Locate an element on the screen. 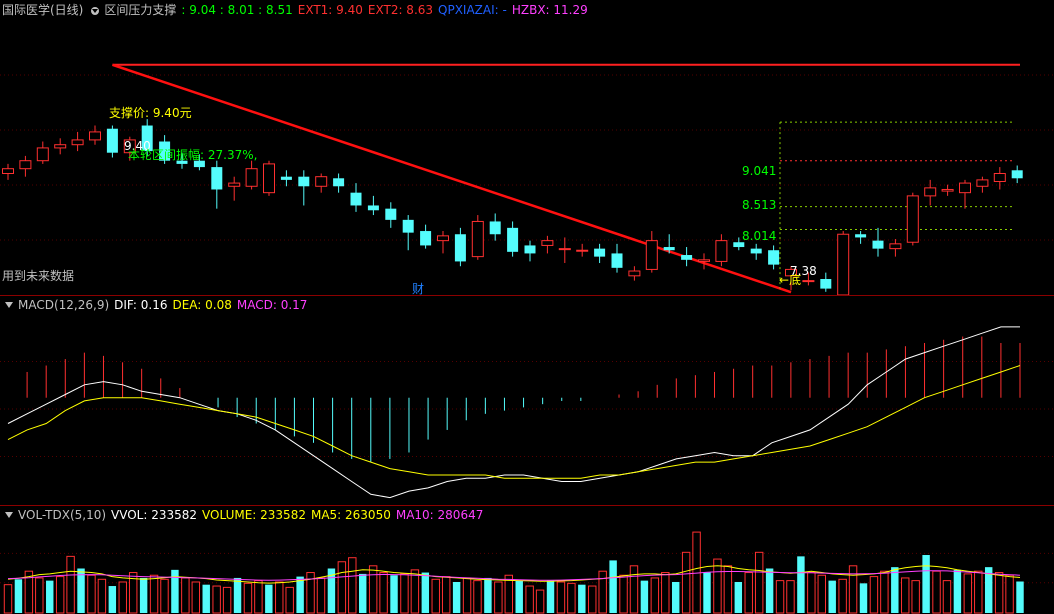  macd-name: MACD(12,26,9) is located at coordinates (64, 305).